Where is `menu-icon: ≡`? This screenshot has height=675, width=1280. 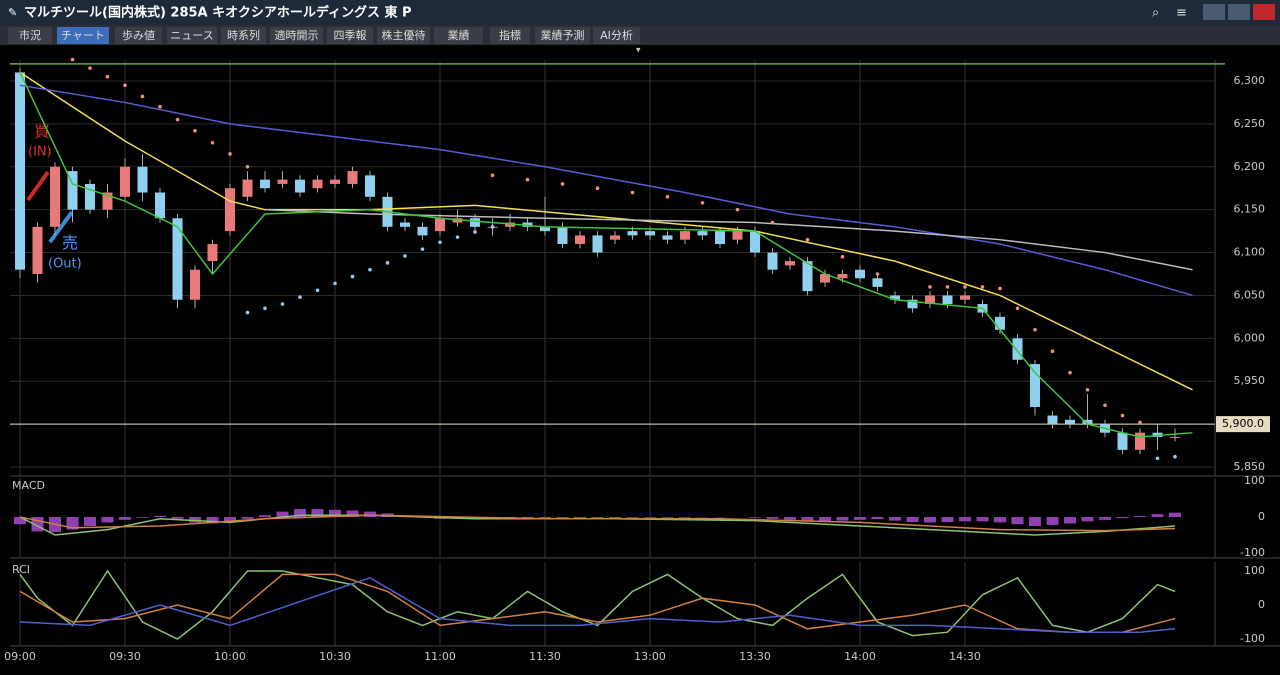
menu-icon: ≡ is located at coordinates (1181, 13).